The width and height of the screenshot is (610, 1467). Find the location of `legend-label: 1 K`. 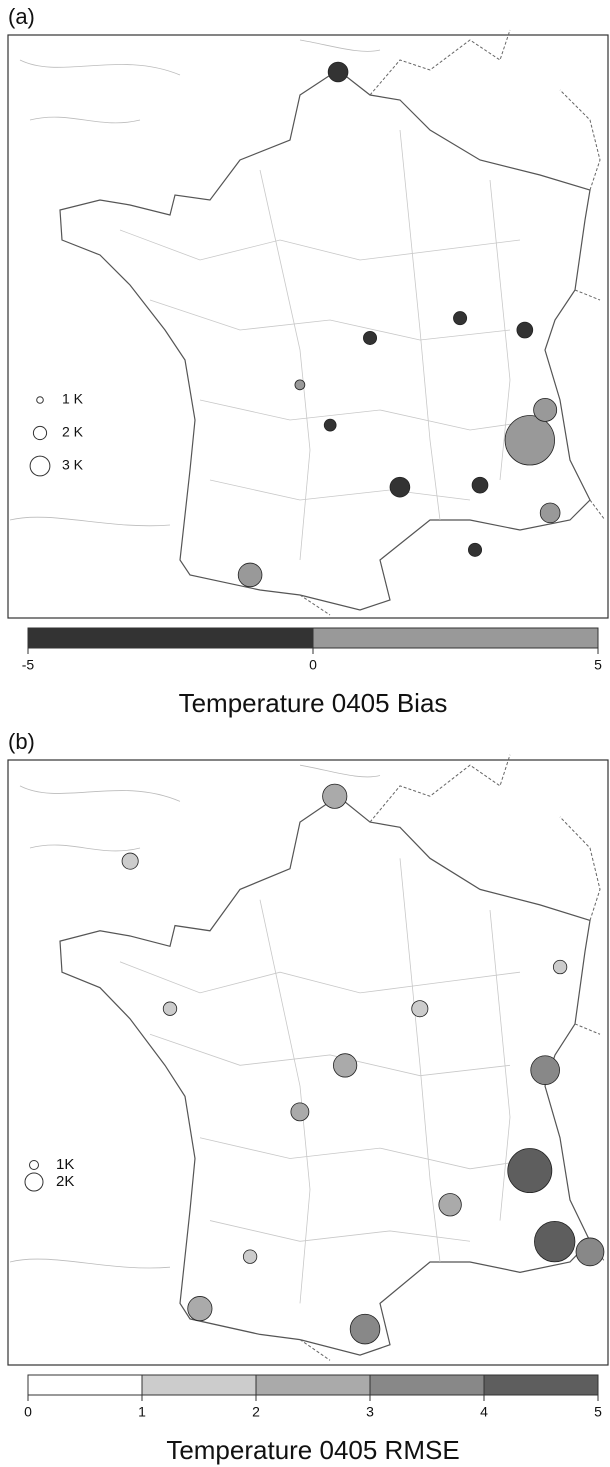

legend-label: 1 K is located at coordinates (73, 399).